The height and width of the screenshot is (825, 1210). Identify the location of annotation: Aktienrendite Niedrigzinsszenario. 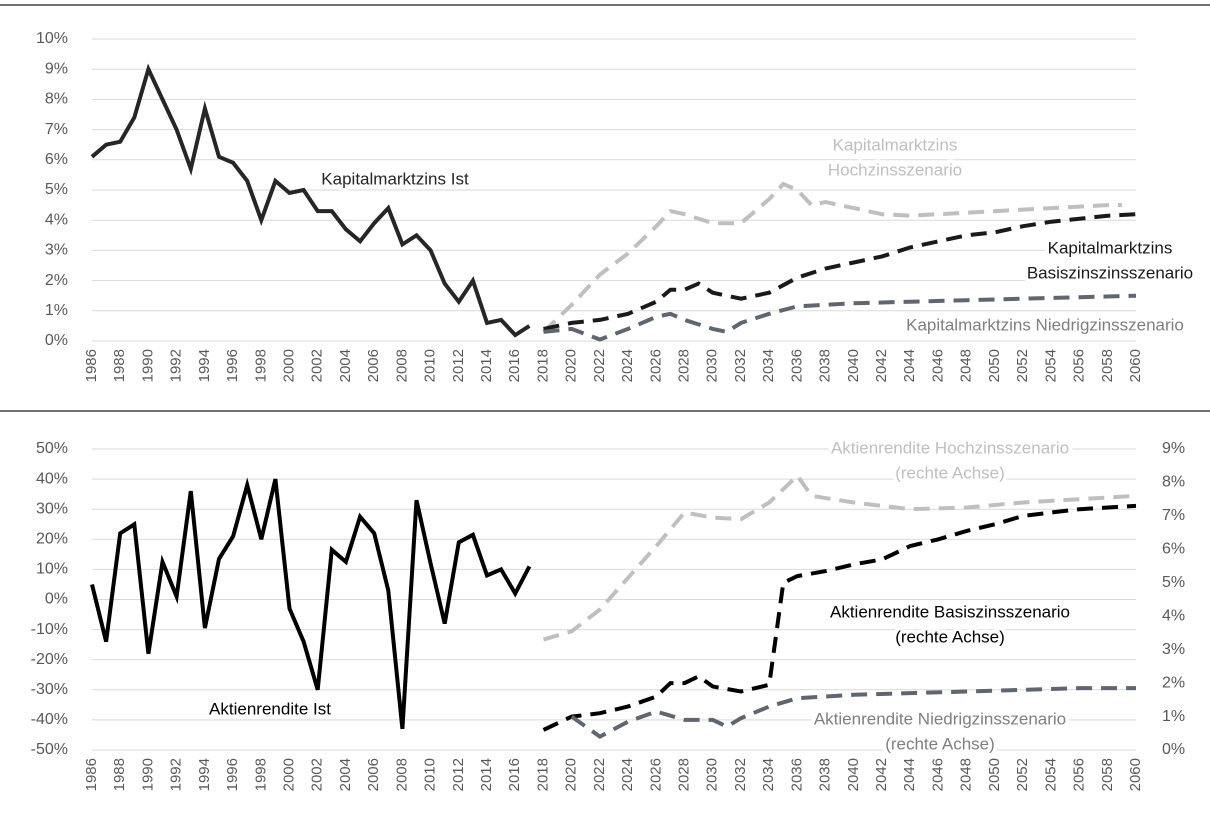
(940, 718).